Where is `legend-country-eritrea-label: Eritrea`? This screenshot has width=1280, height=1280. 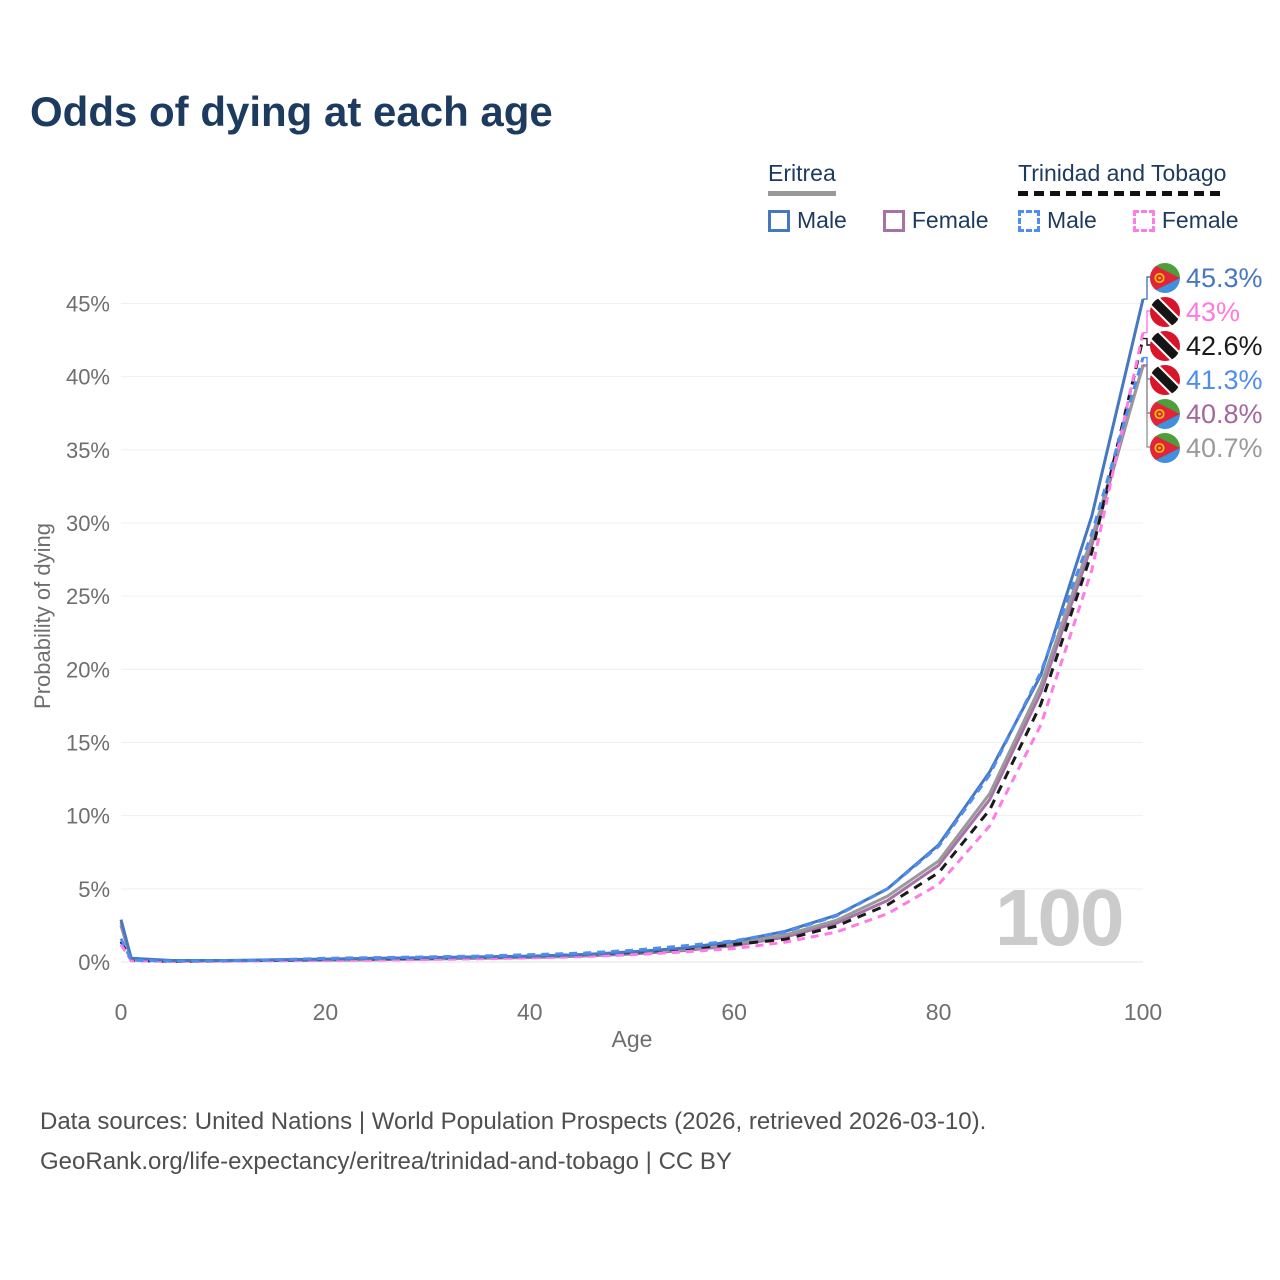 legend-country-eritrea-label: Eritrea is located at coordinates (802, 173).